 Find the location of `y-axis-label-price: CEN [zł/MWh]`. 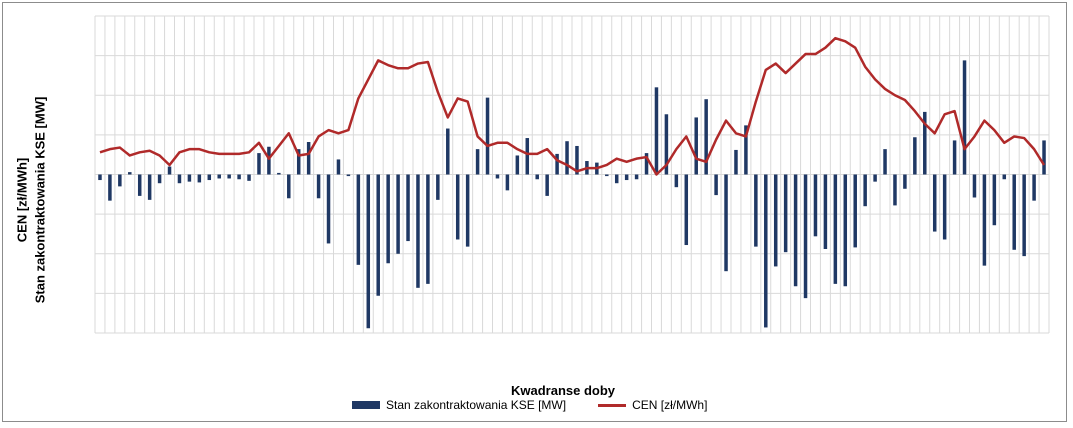

y-axis-label-price: CEN [zł/MWh] is located at coordinates (22, 200).